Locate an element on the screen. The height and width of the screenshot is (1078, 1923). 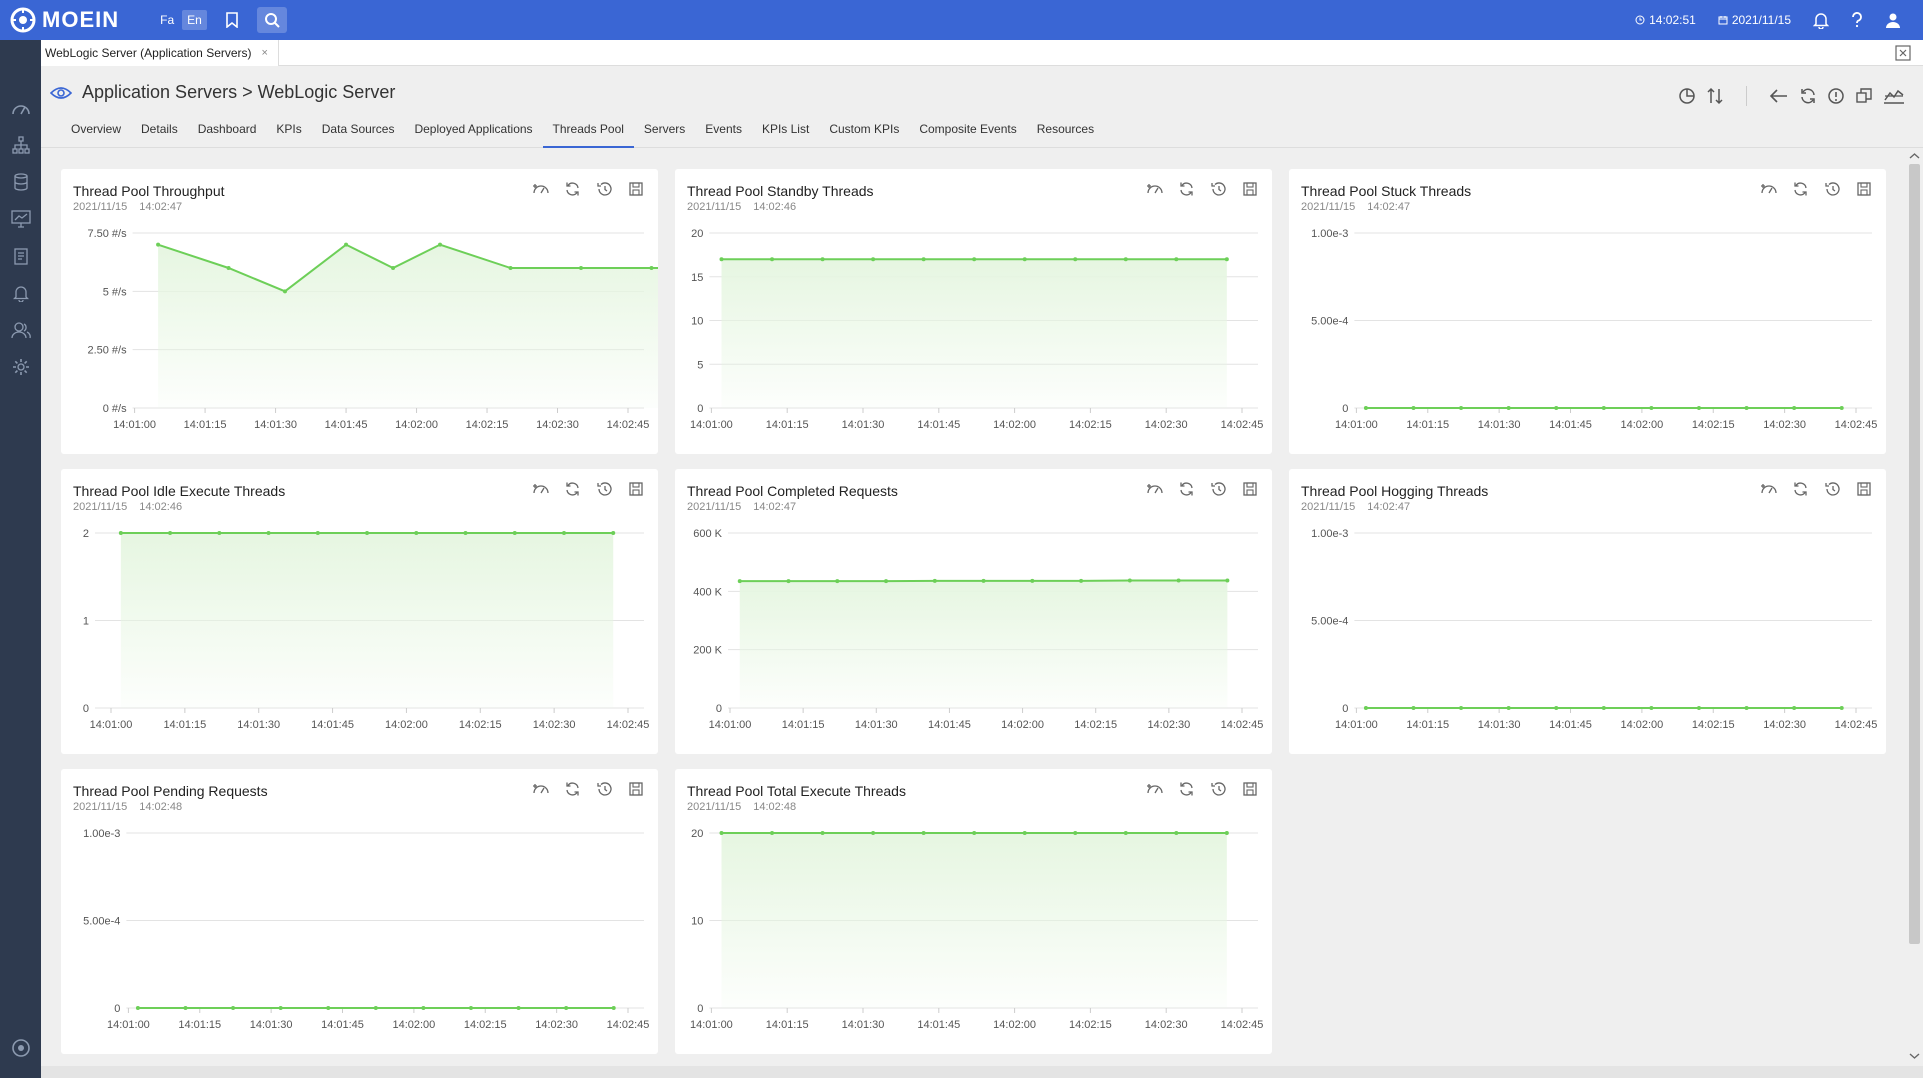
scroll-down-icon is located at coordinates (1914, 1056).